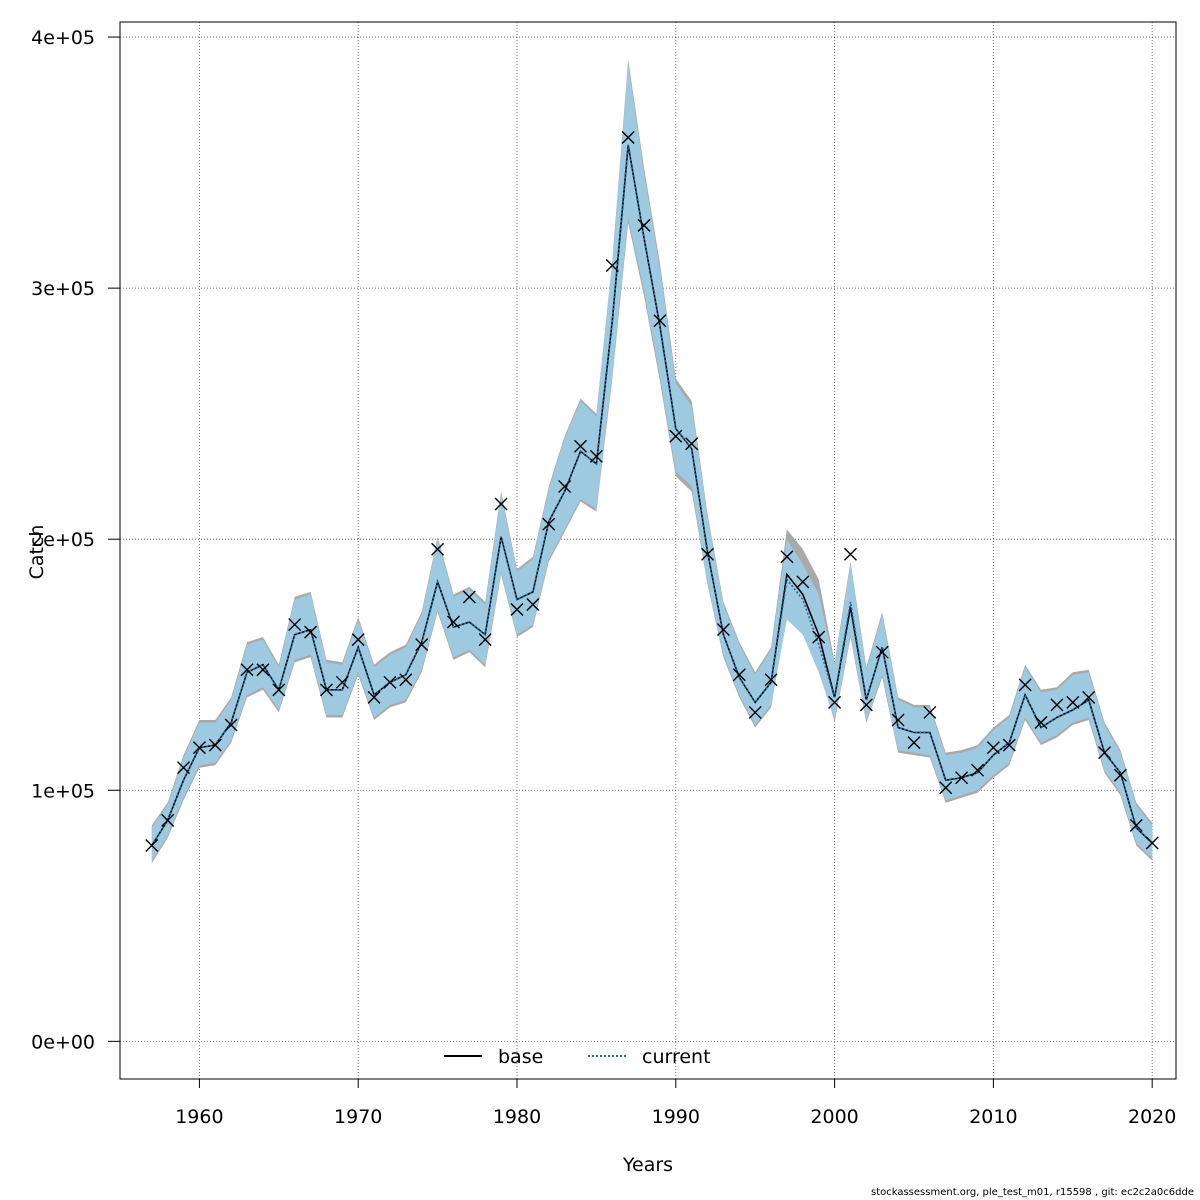 Image resolution: width=1200 pixels, height=1200 pixels. I want to click on y-tick-label: 4e+05, so click(63, 38).